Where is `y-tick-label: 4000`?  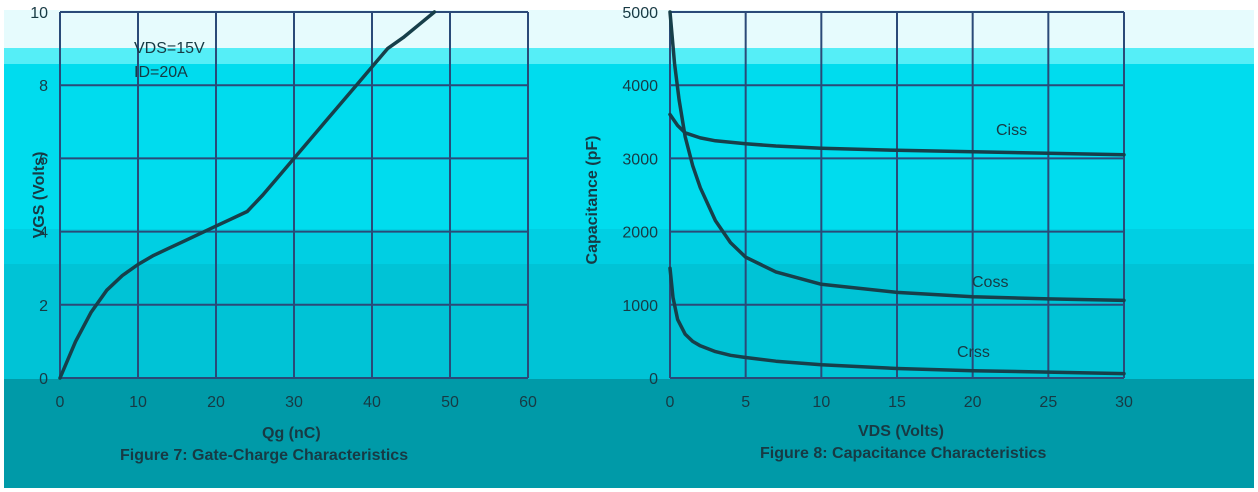 y-tick-label: 4000 is located at coordinates (640, 86).